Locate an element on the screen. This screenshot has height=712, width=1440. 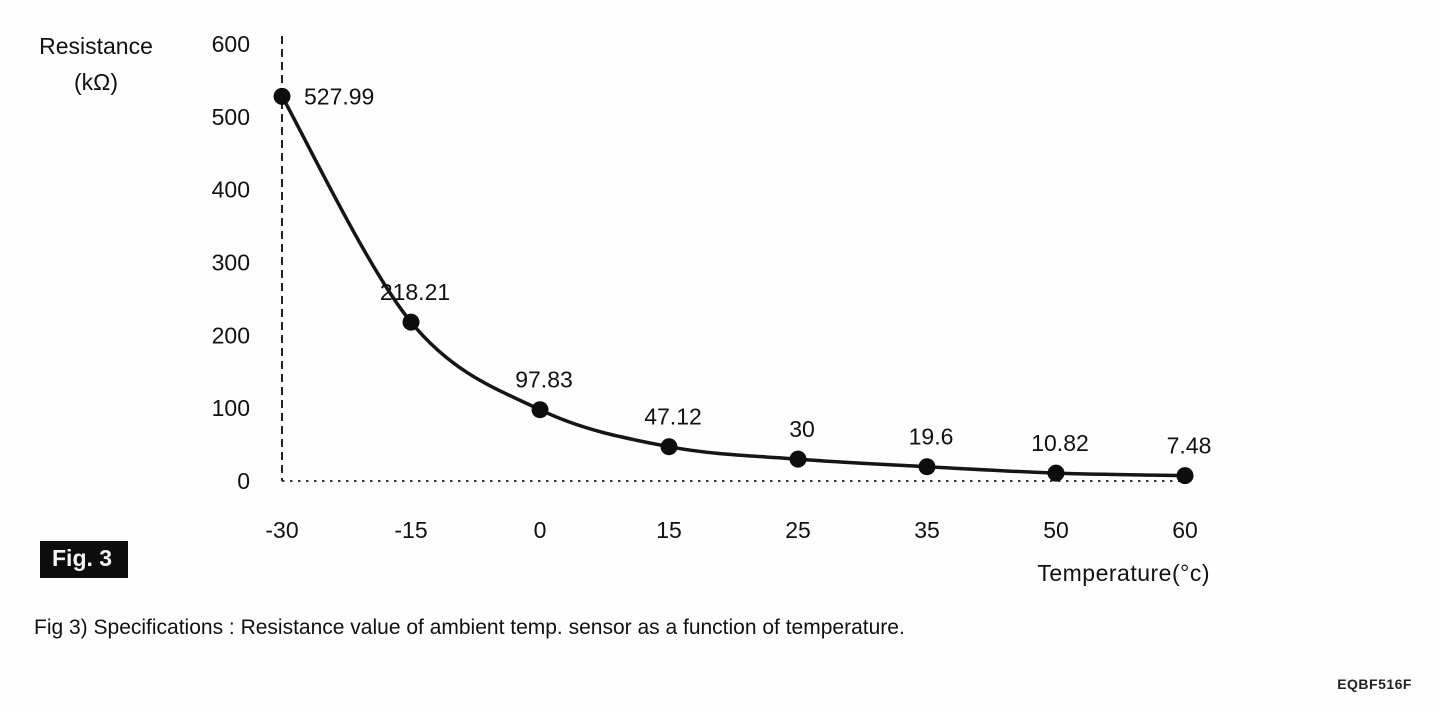
point-label: 527.99 is located at coordinates (339, 96).